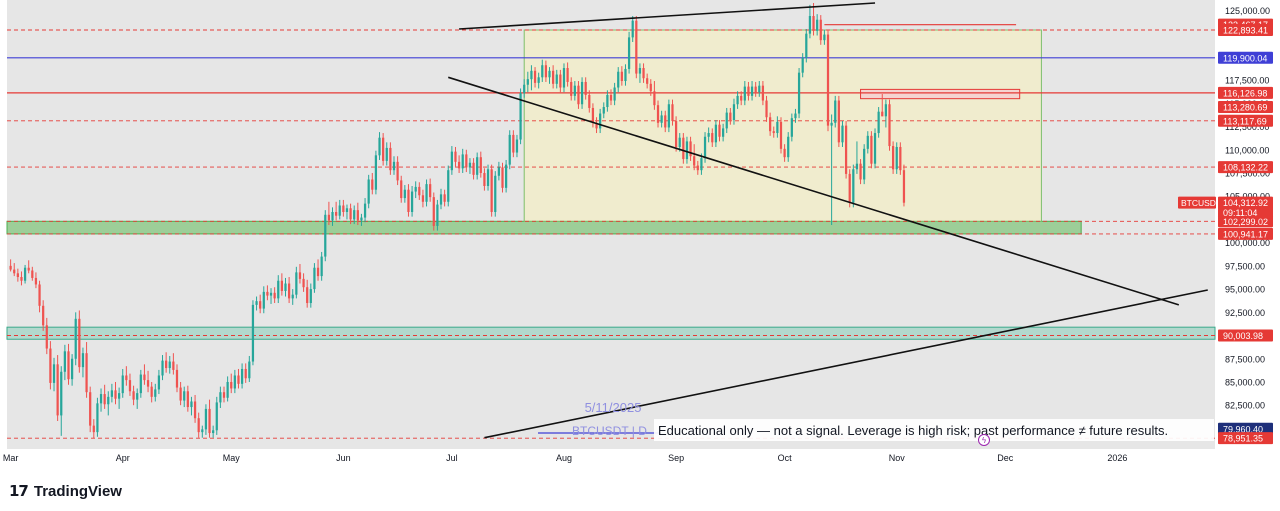 This screenshot has width=1280, height=511. I want to click on symbol-interval-label: BTCUSDT | D, so click(609, 431).